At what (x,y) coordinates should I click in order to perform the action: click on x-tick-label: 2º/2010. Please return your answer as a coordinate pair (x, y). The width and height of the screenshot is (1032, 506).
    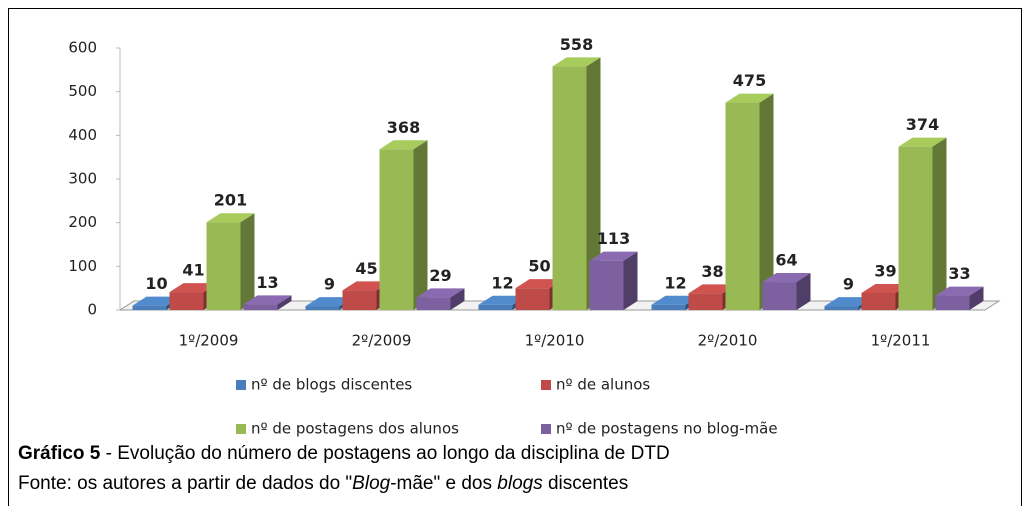
    Looking at the image, I should click on (728, 341).